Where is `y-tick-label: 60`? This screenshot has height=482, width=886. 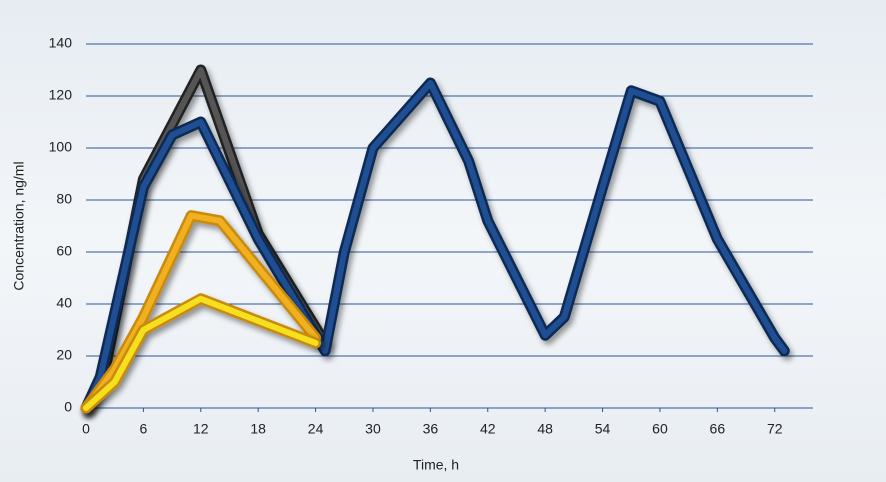
y-tick-label: 60 is located at coordinates (64, 251).